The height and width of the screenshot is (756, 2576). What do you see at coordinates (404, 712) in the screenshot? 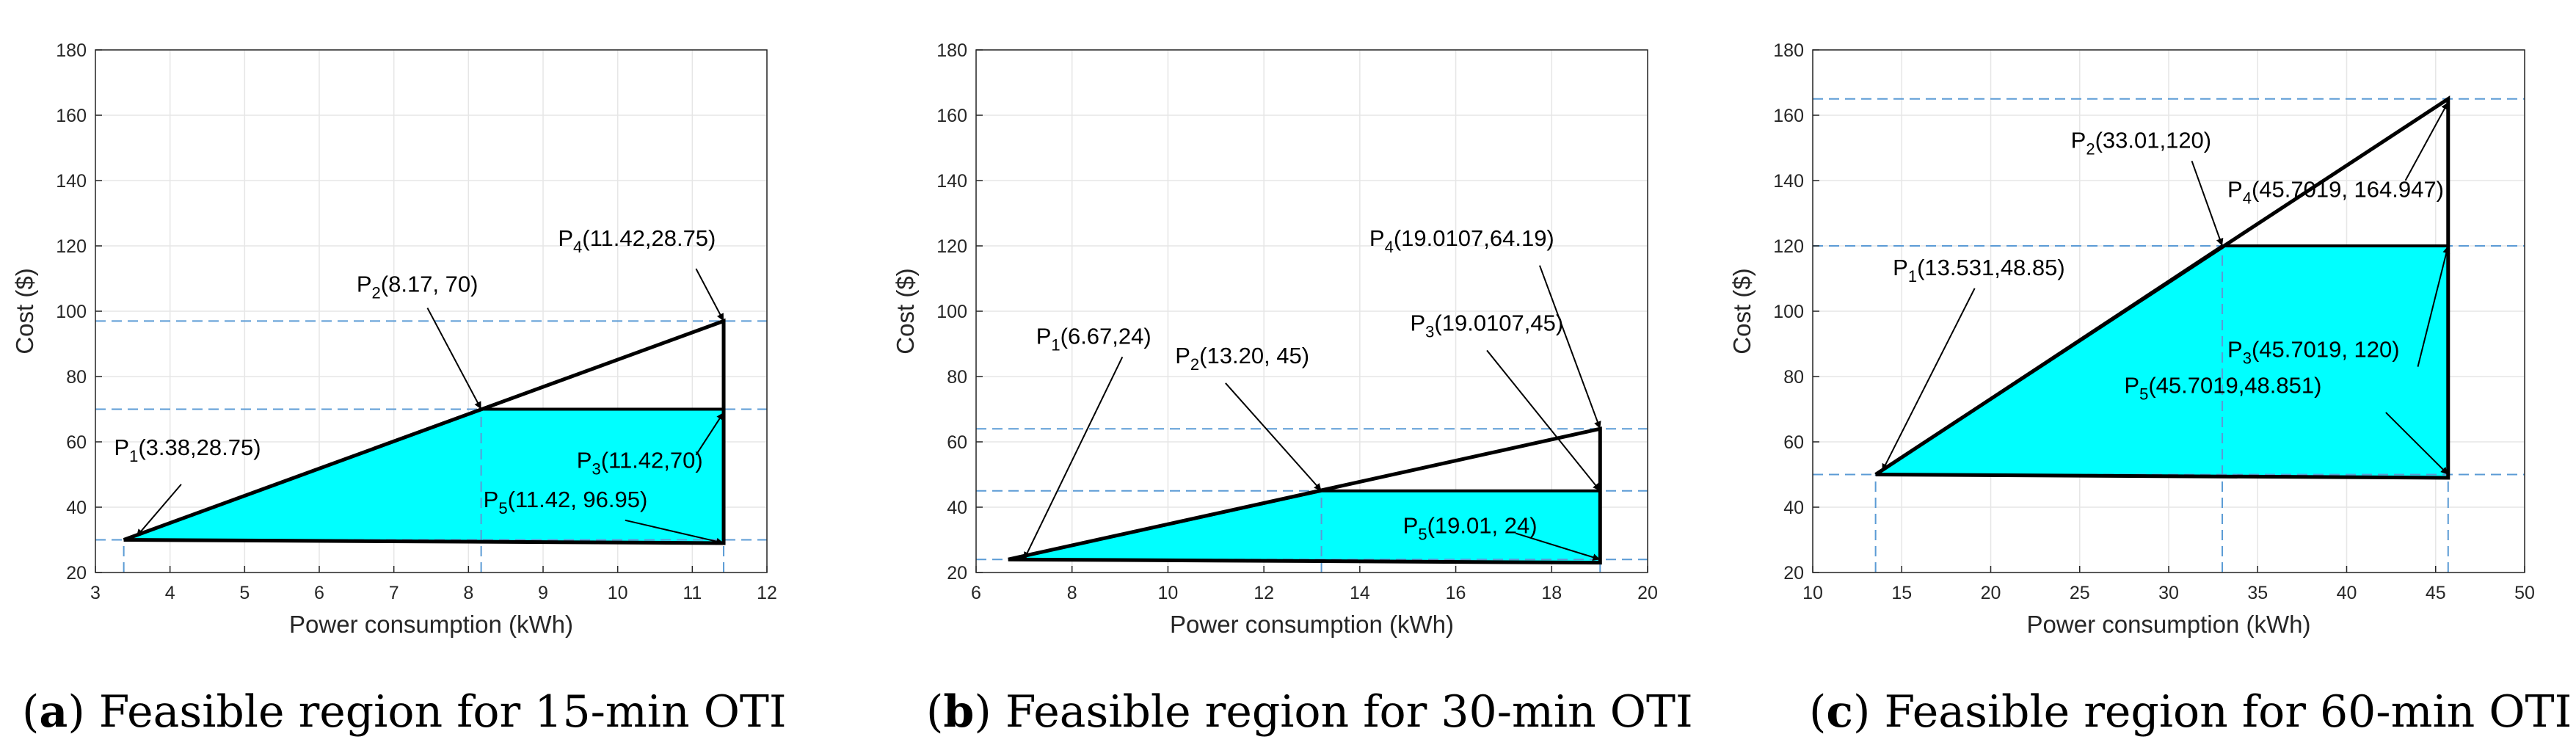
I see `figure-caption: (a) Feasible region for 15-min OTI` at bounding box center [404, 712].